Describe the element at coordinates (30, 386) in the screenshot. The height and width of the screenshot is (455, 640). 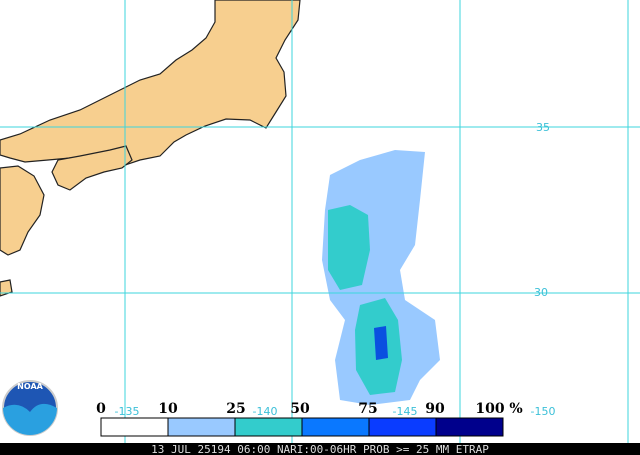
I see `logo-text: NOAA` at that location.